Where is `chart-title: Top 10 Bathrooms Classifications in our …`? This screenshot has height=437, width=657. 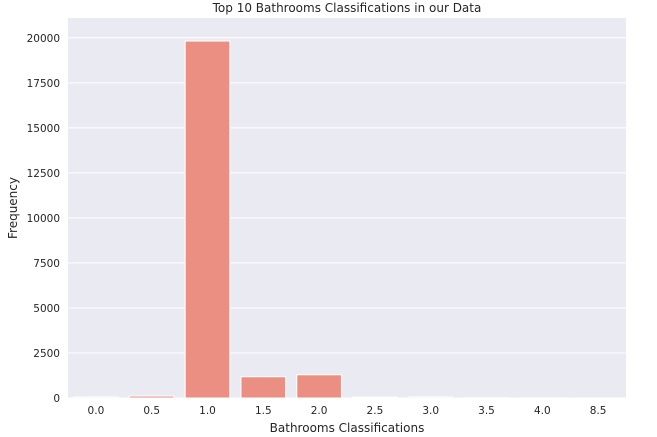 chart-title: Top 10 Bathrooms Classifications in our … is located at coordinates (347, 8).